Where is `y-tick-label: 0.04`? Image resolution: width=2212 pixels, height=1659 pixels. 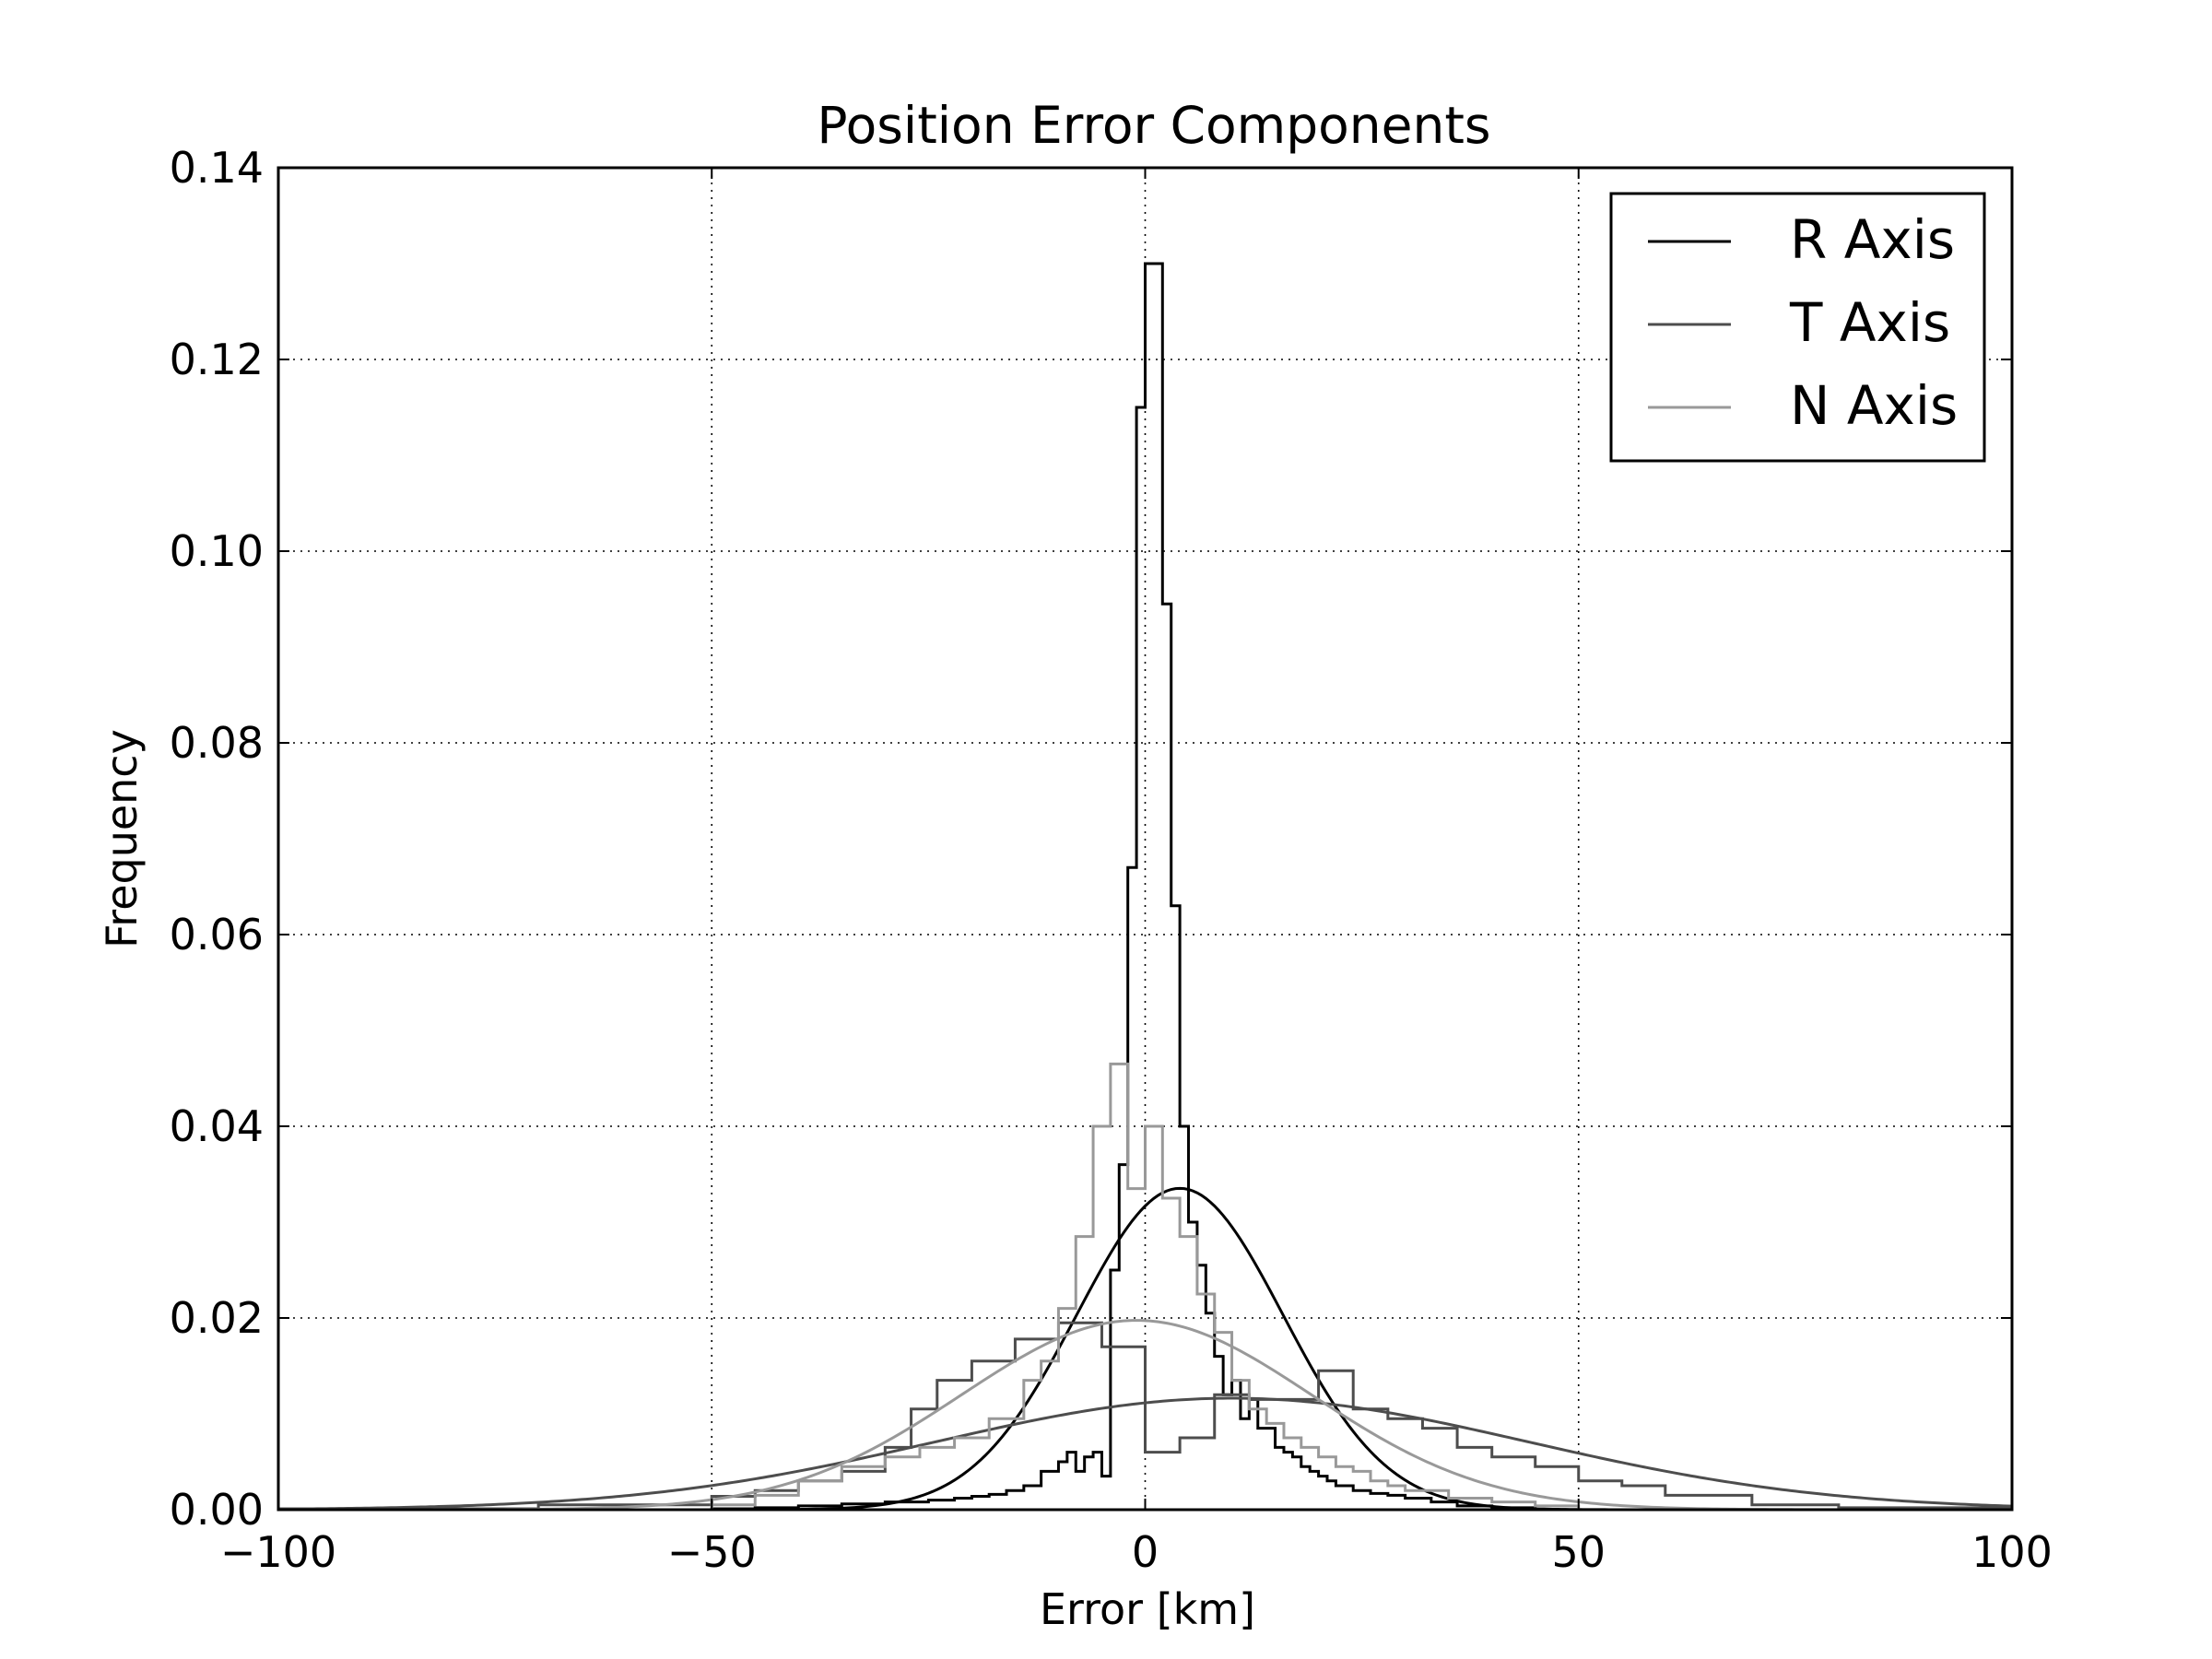 y-tick-label: 0.04 is located at coordinates (217, 1126).